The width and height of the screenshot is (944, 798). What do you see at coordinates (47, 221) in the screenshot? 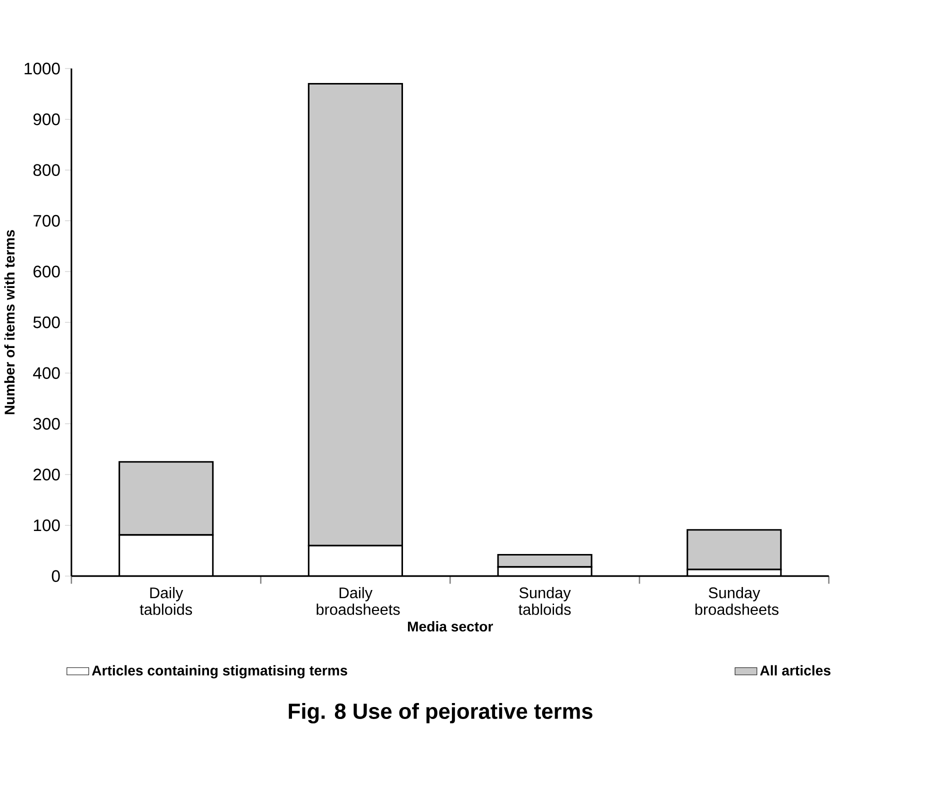
I see `y-tick-label: 700` at bounding box center [47, 221].